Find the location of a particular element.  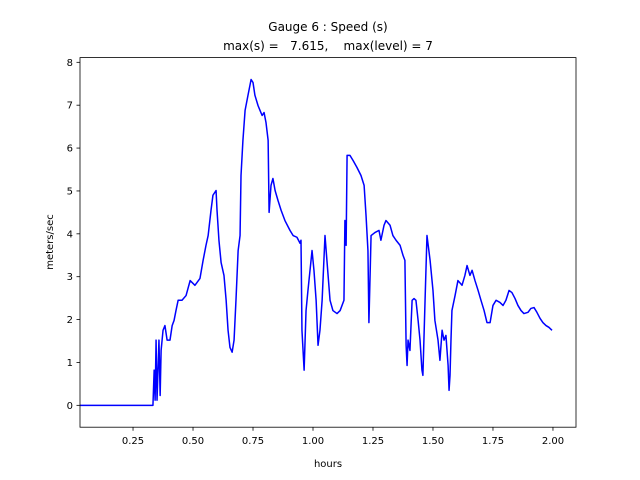

x-tick-label: 0.25 is located at coordinates (133, 441).